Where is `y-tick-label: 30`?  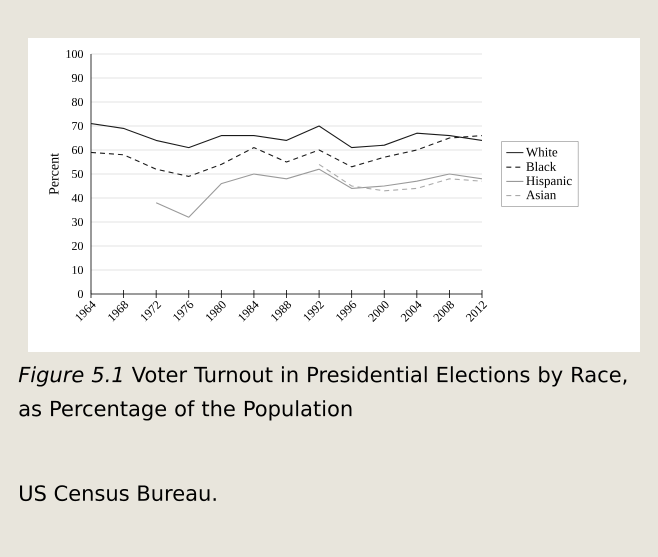
y-tick-label: 30 is located at coordinates (78, 222).